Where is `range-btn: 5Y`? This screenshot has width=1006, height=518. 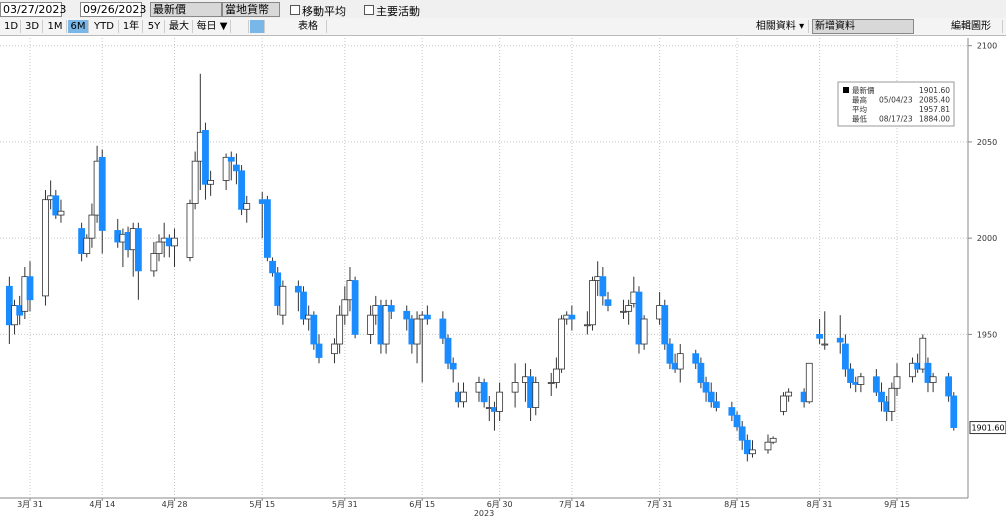
range-btn: 5Y is located at coordinates (154, 26).